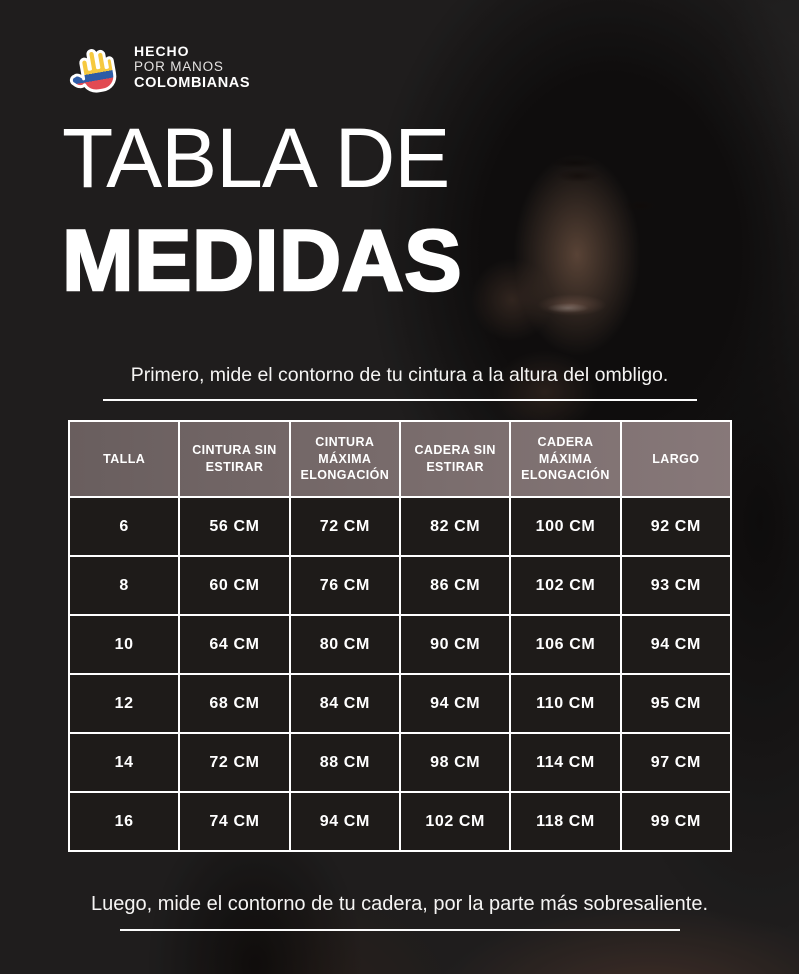  Describe the element at coordinates (192, 82) in the screenshot. I see `brand-line-3: COLOMBIANAS` at that location.